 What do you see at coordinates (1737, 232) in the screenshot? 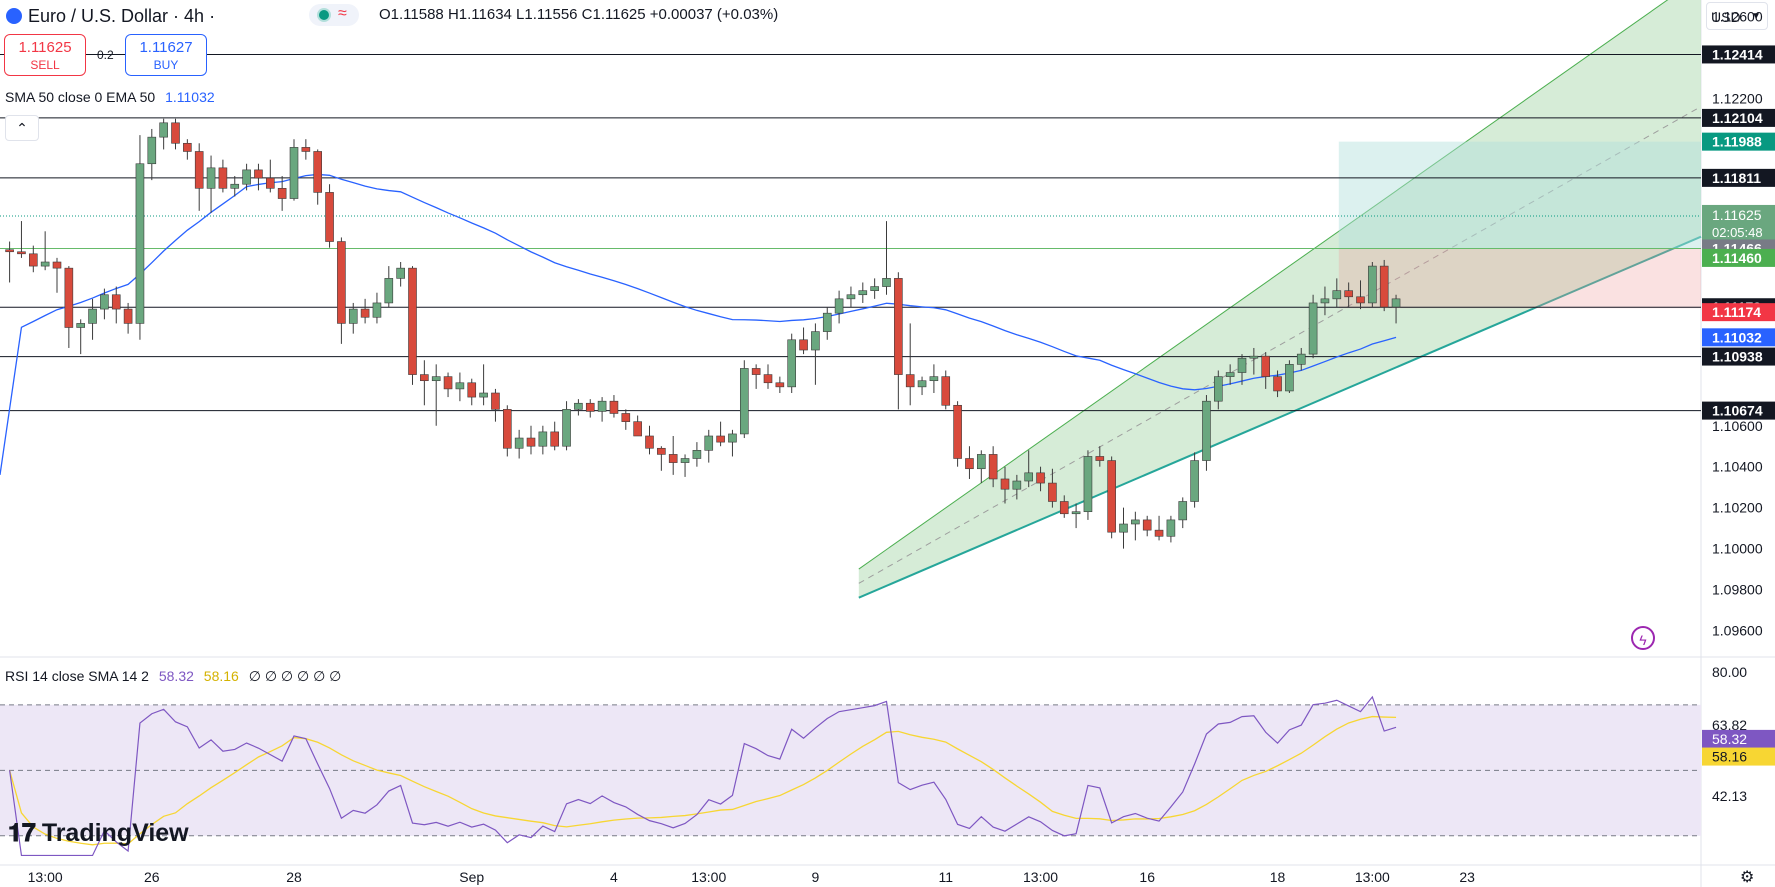
I see `countdown-label: 02:05:48` at bounding box center [1737, 232].